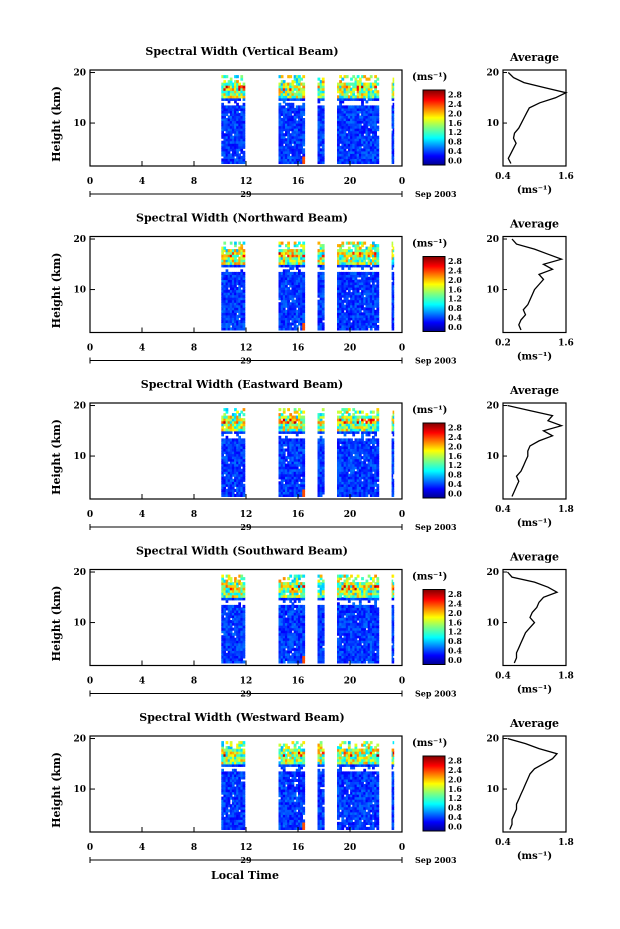 The image size is (620, 929). What do you see at coordinates (434, 460) in the screenshot?
I see `colorbar` at bounding box center [434, 460].